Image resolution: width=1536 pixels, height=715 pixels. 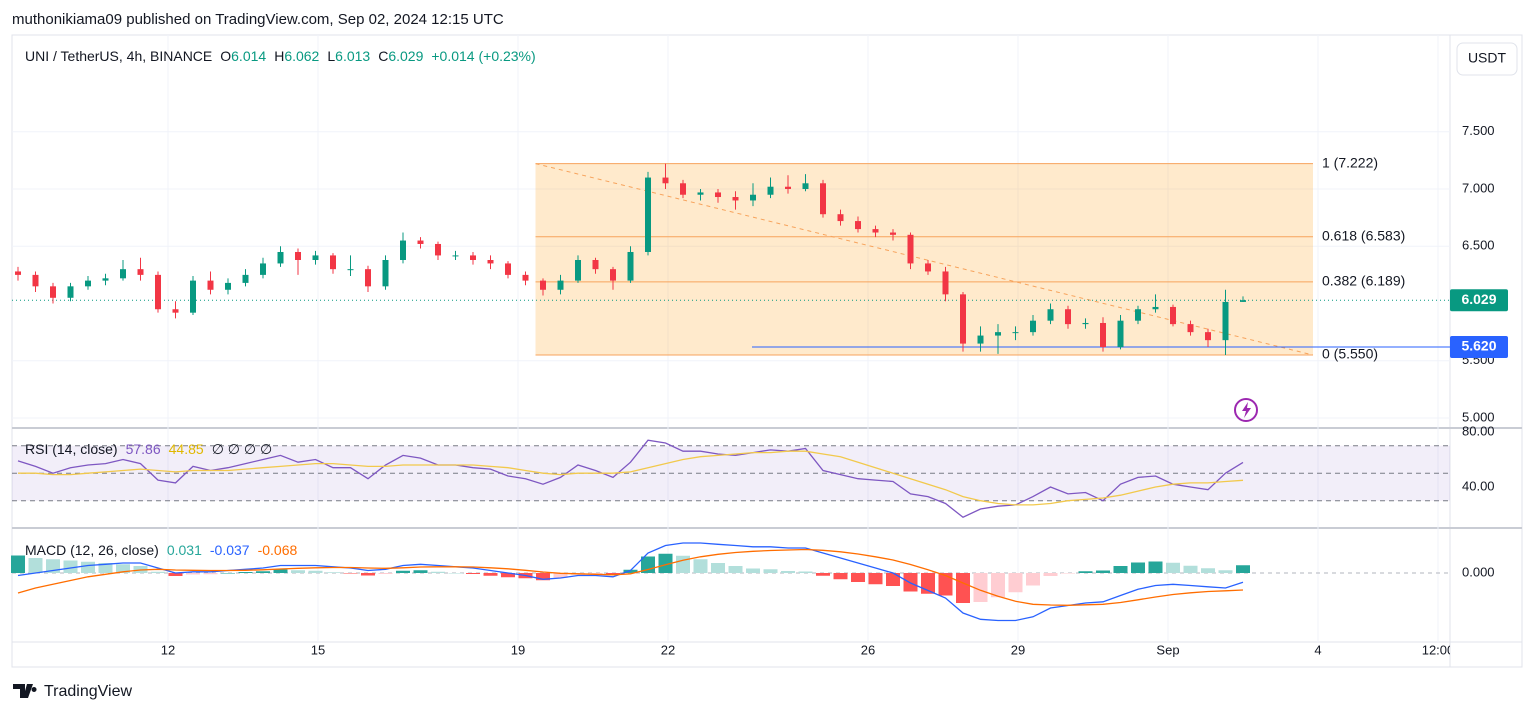 What do you see at coordinates (352, 56) in the screenshot?
I see `low-value: 6.013` at bounding box center [352, 56].